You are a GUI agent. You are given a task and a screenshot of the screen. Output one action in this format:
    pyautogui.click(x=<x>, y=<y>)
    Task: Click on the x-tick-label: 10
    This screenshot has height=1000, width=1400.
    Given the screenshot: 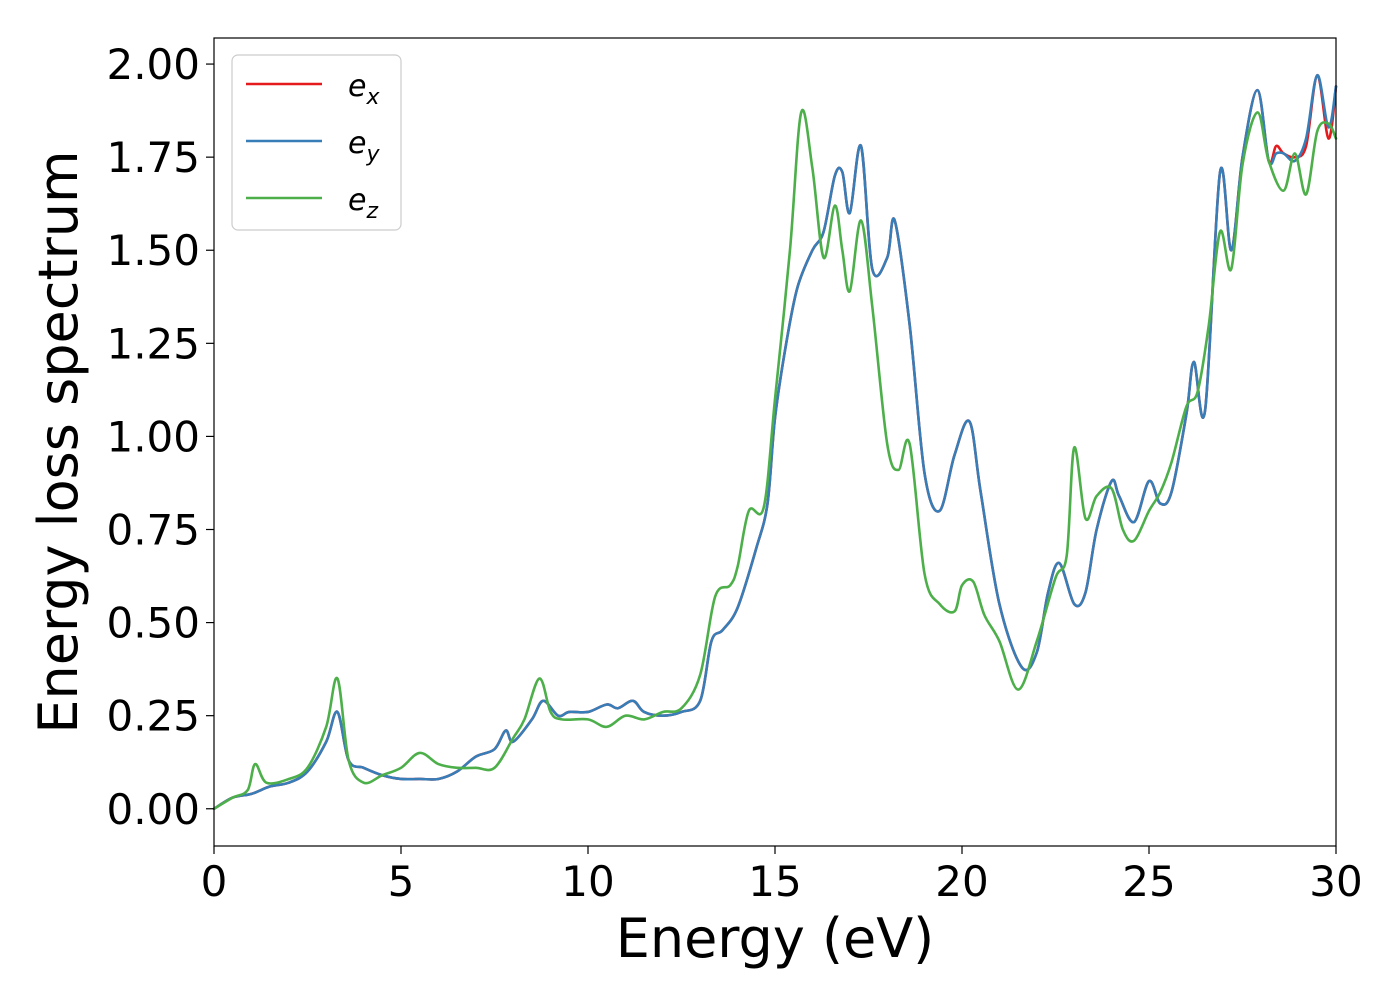 What is the action you would take?
    pyautogui.click(x=587, y=881)
    